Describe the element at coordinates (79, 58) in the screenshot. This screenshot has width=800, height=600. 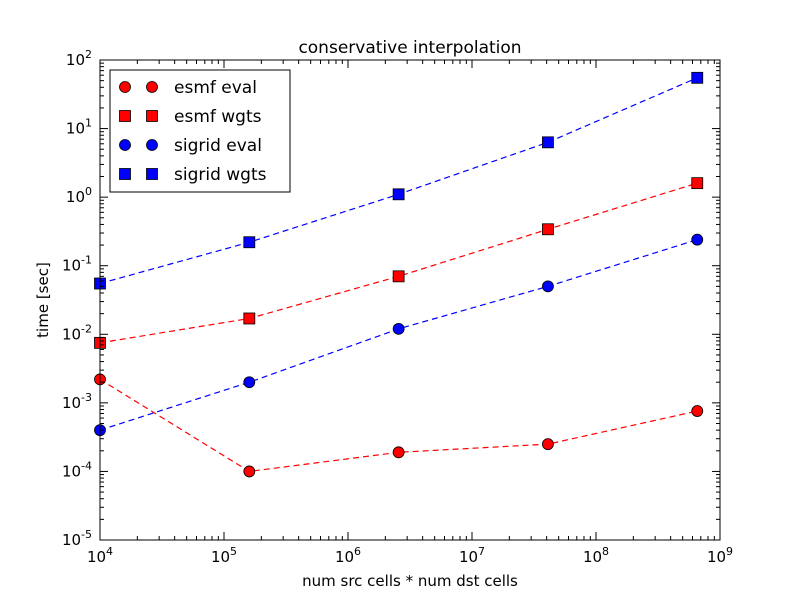
I see `y-tick-label: 10²` at that location.